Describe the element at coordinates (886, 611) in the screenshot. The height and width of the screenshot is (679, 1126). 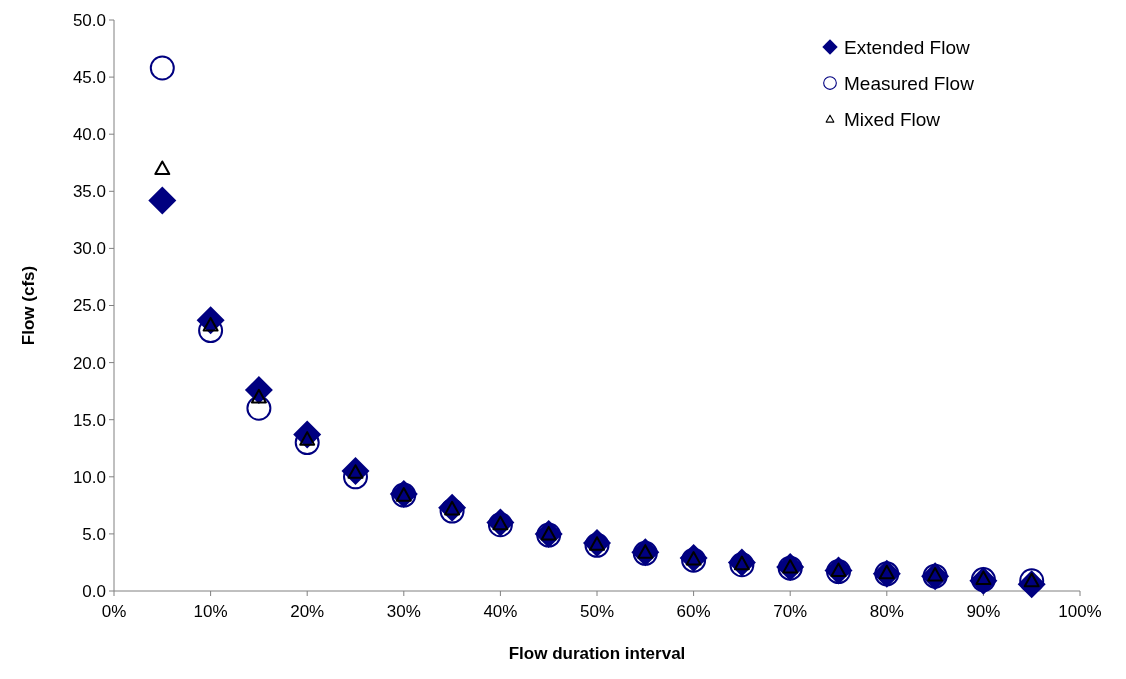
I see `x-tick-label: 80%` at that location.